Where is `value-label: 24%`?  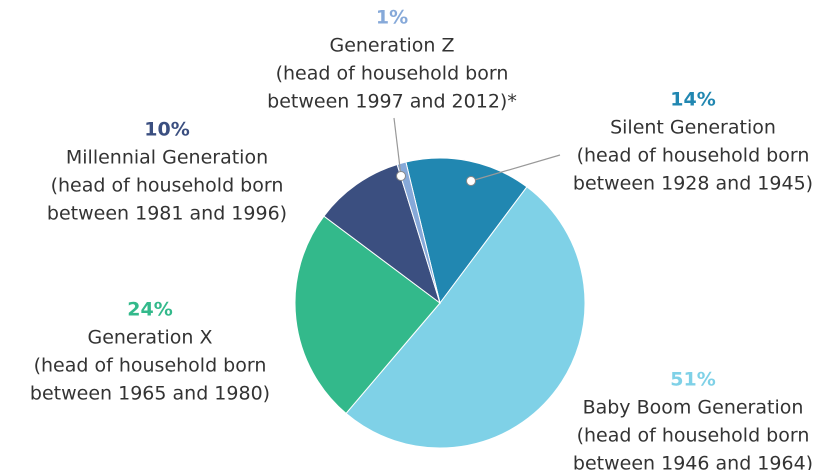
value-label: 24% is located at coordinates (149, 310).